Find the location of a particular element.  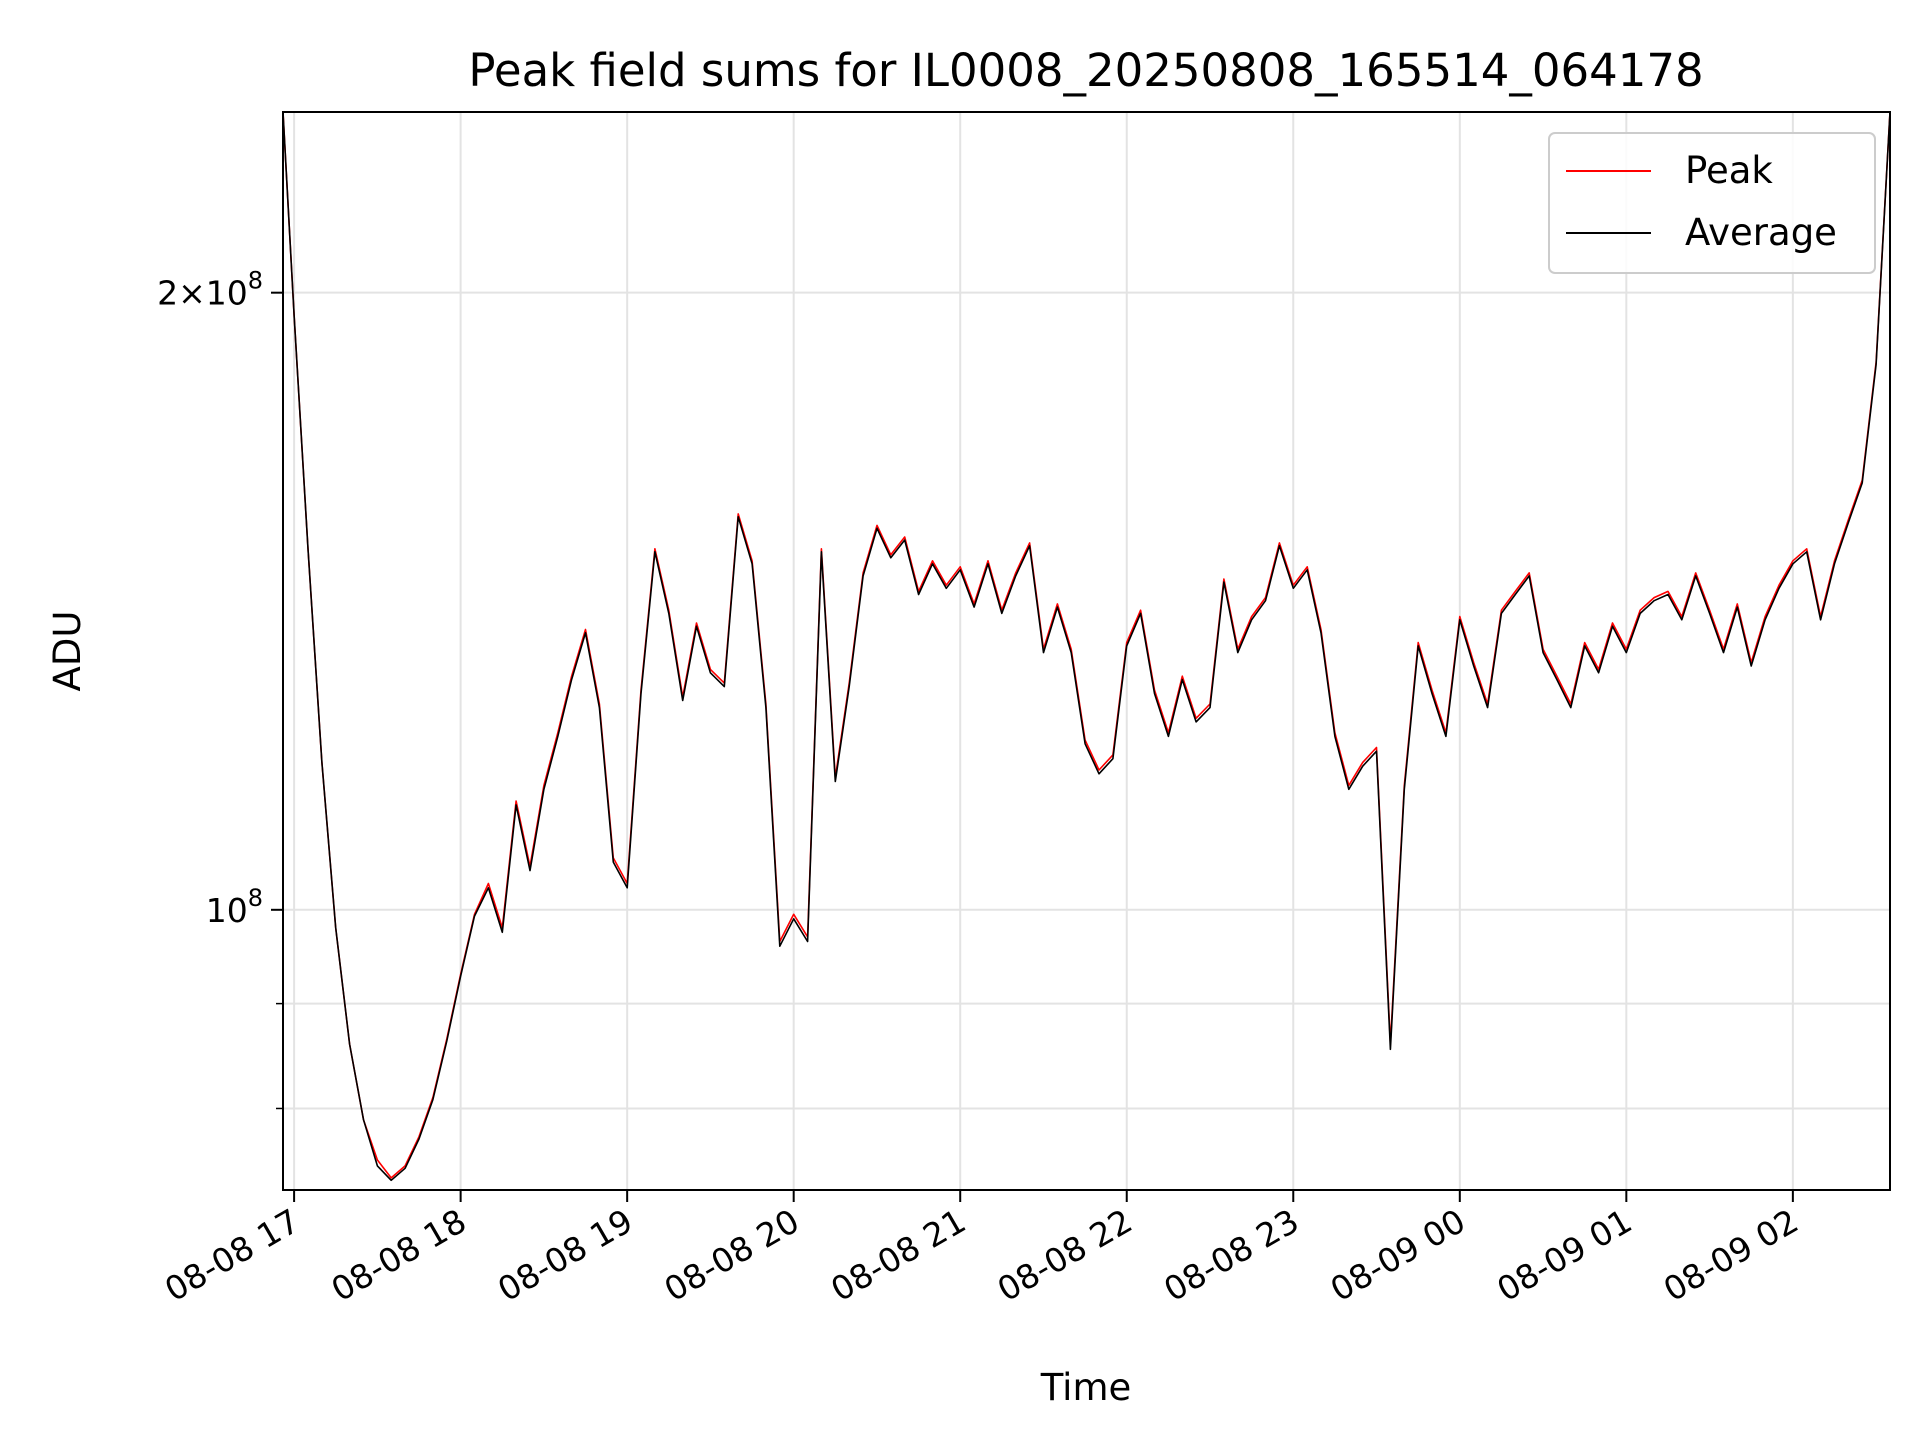

y-axis: 108 2×108 is located at coordinates (220, 688).